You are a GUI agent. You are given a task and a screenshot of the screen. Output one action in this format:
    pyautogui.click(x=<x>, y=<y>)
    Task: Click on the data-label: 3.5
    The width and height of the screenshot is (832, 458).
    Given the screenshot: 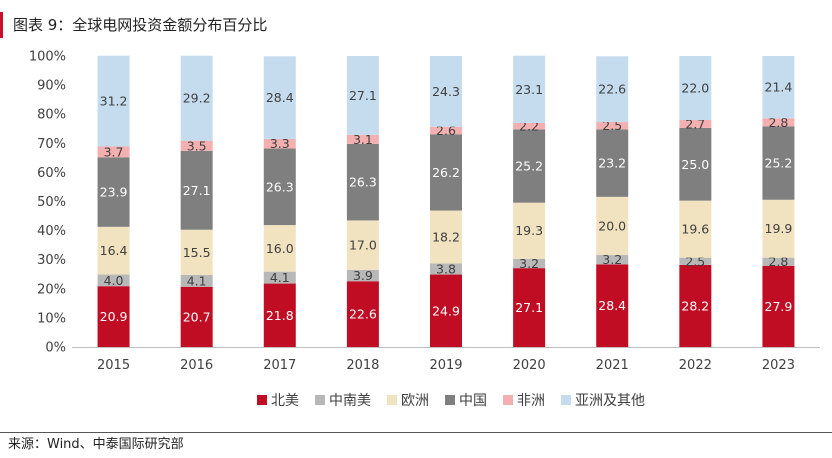 What is the action you would take?
    pyautogui.click(x=197, y=145)
    